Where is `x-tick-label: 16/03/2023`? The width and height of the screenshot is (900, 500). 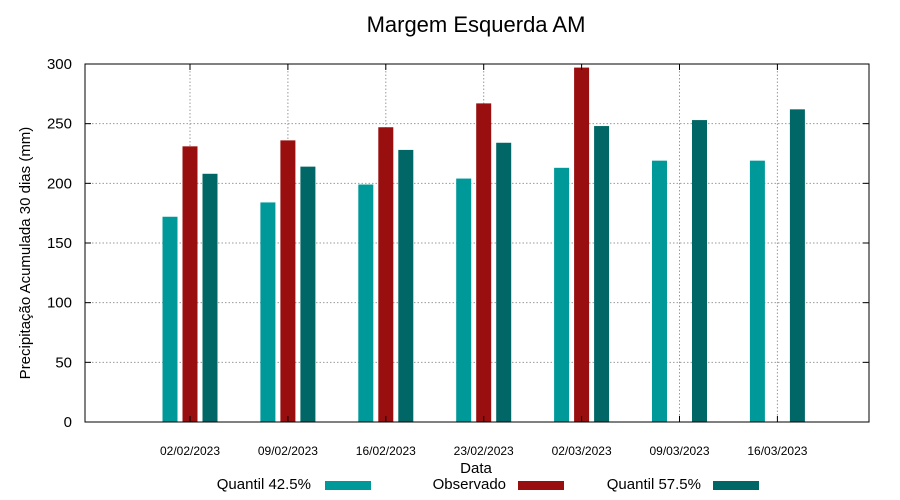 x-tick-label: 16/03/2023 is located at coordinates (777, 451).